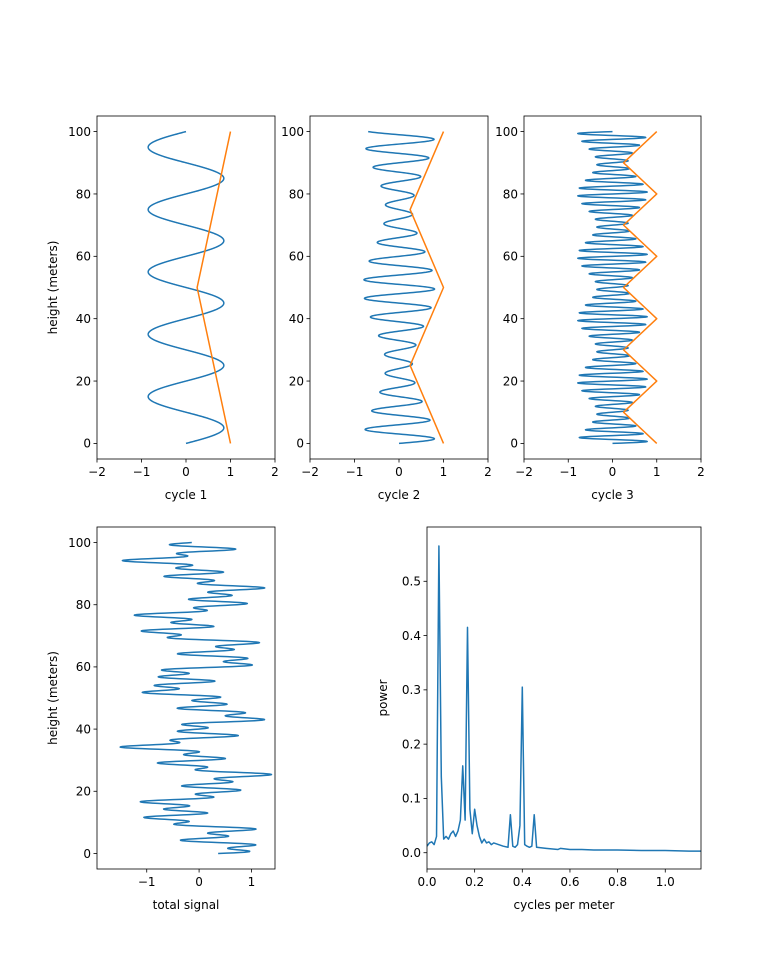 The width and height of the screenshot is (779, 977). What do you see at coordinates (411, 582) in the screenshot?
I see `y-tick-label: 0.5` at bounding box center [411, 582].